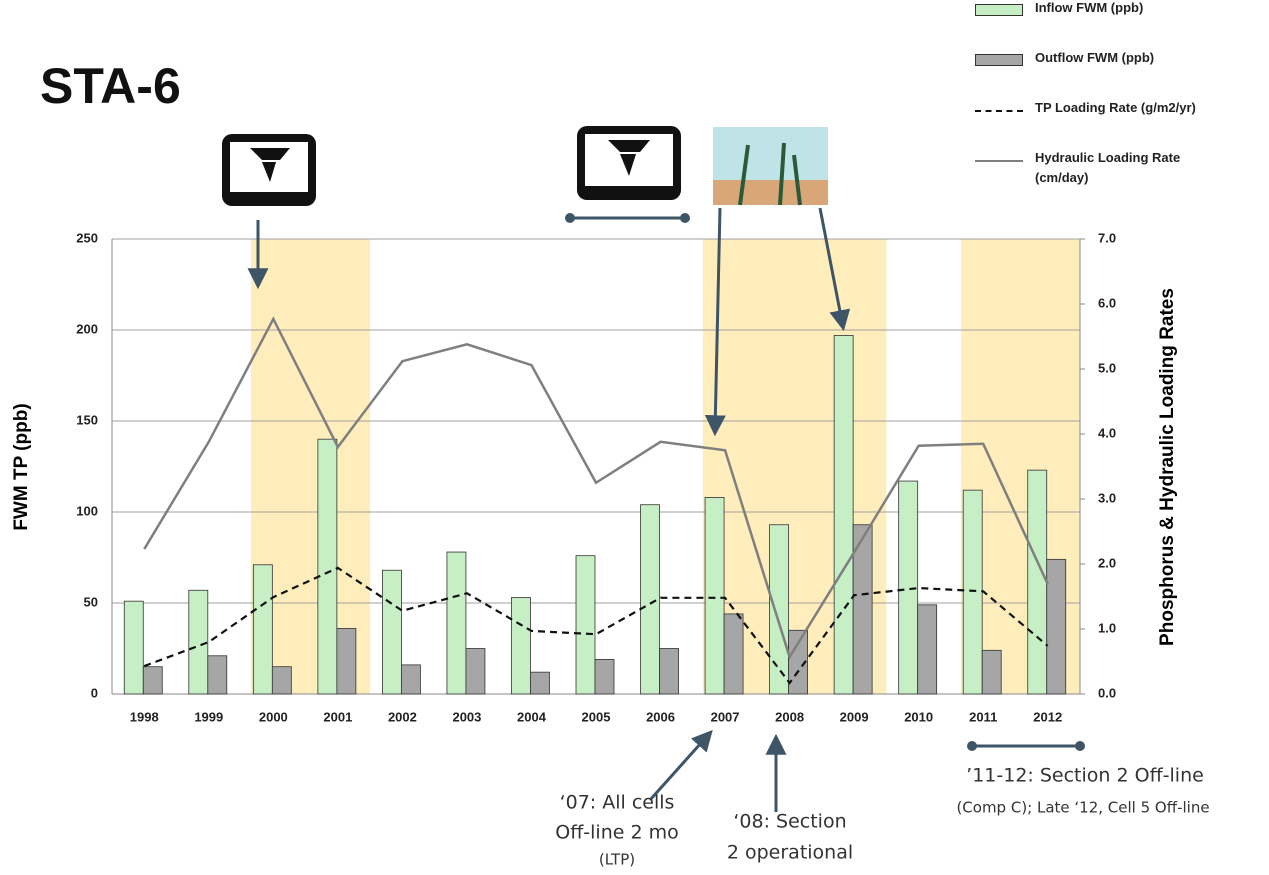  I want to click on y2-tick-label: 5.0, so click(1107, 367).